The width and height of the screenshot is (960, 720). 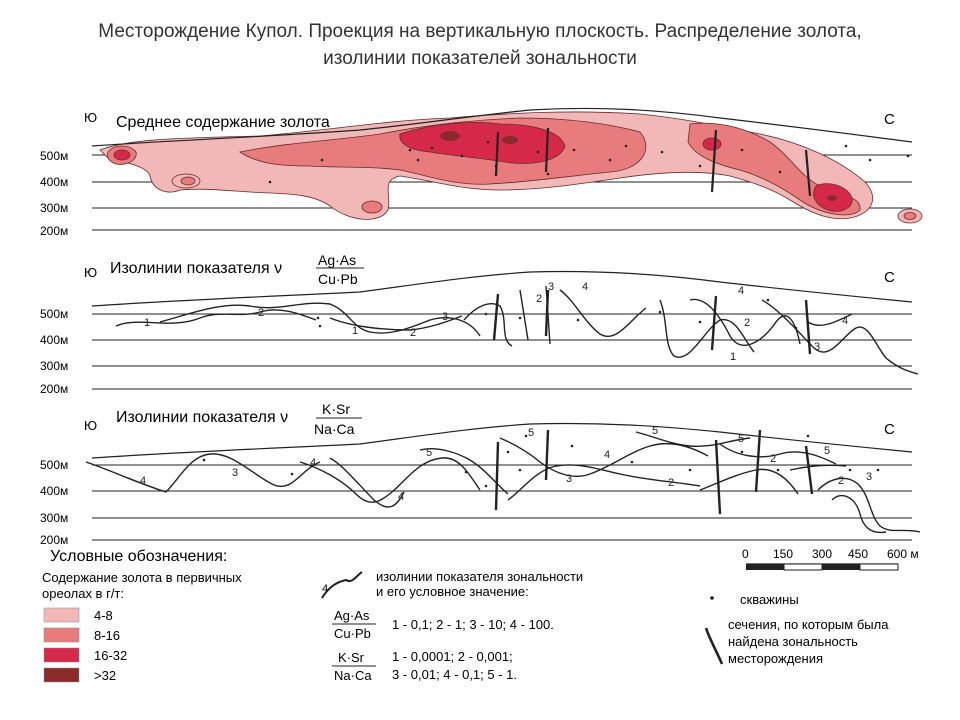 What do you see at coordinates (480, 58) in the screenshot?
I see `figure-title-line-2: изолинии показателей зональности` at bounding box center [480, 58].